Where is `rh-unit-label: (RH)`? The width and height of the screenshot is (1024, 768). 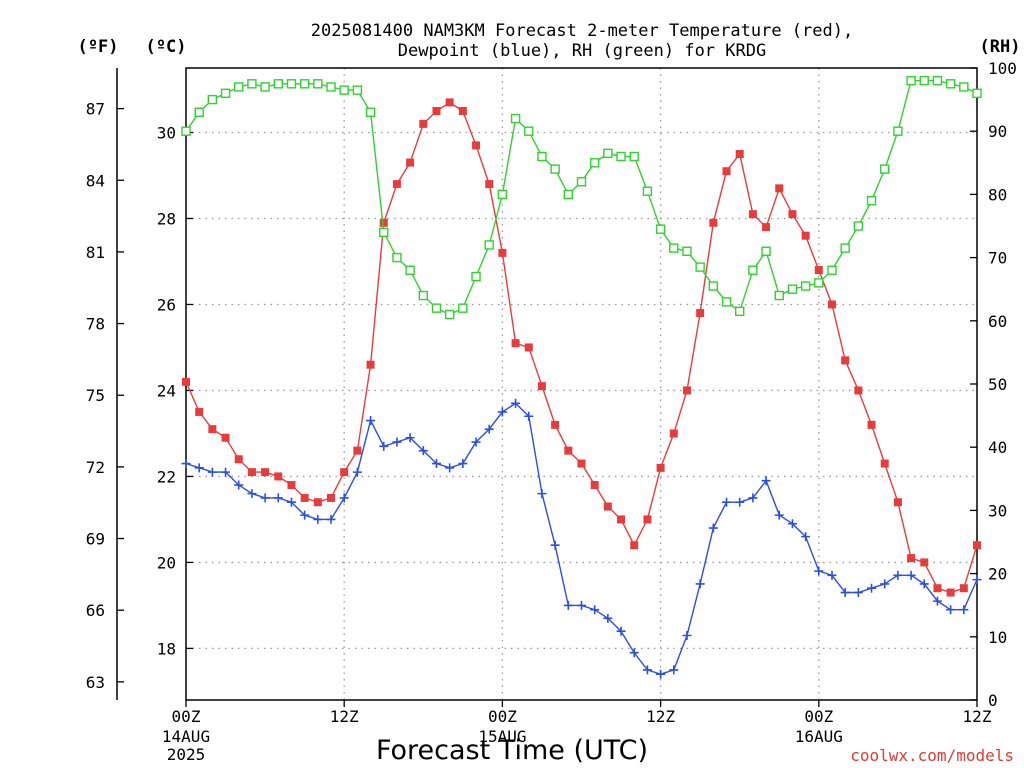
rh-unit-label: (RH) is located at coordinates (1000, 47).